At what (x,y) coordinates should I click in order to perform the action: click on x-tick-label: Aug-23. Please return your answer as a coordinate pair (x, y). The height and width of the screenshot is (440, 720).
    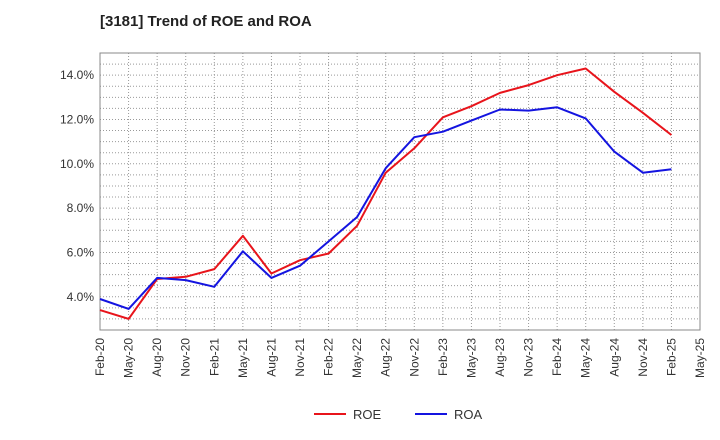
    Looking at the image, I should click on (500, 357).